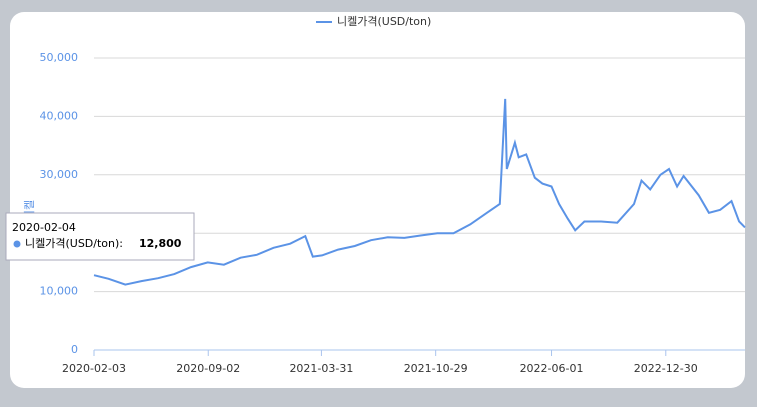  I want to click on x-tick-label: 2021-10-29, so click(436, 368).